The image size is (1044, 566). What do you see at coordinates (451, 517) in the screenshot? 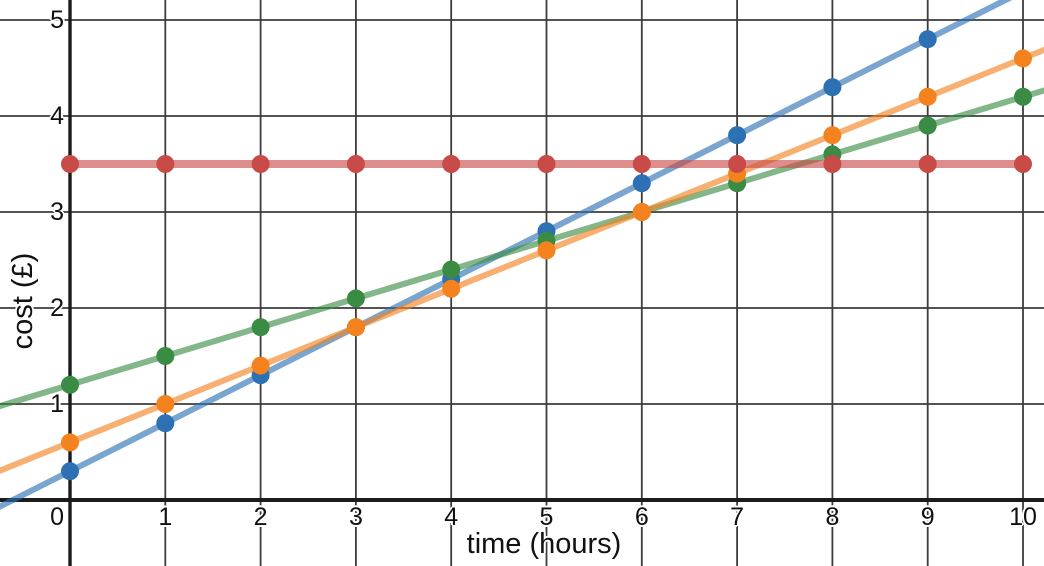
I see `x-tick-label-4: 4` at bounding box center [451, 517].